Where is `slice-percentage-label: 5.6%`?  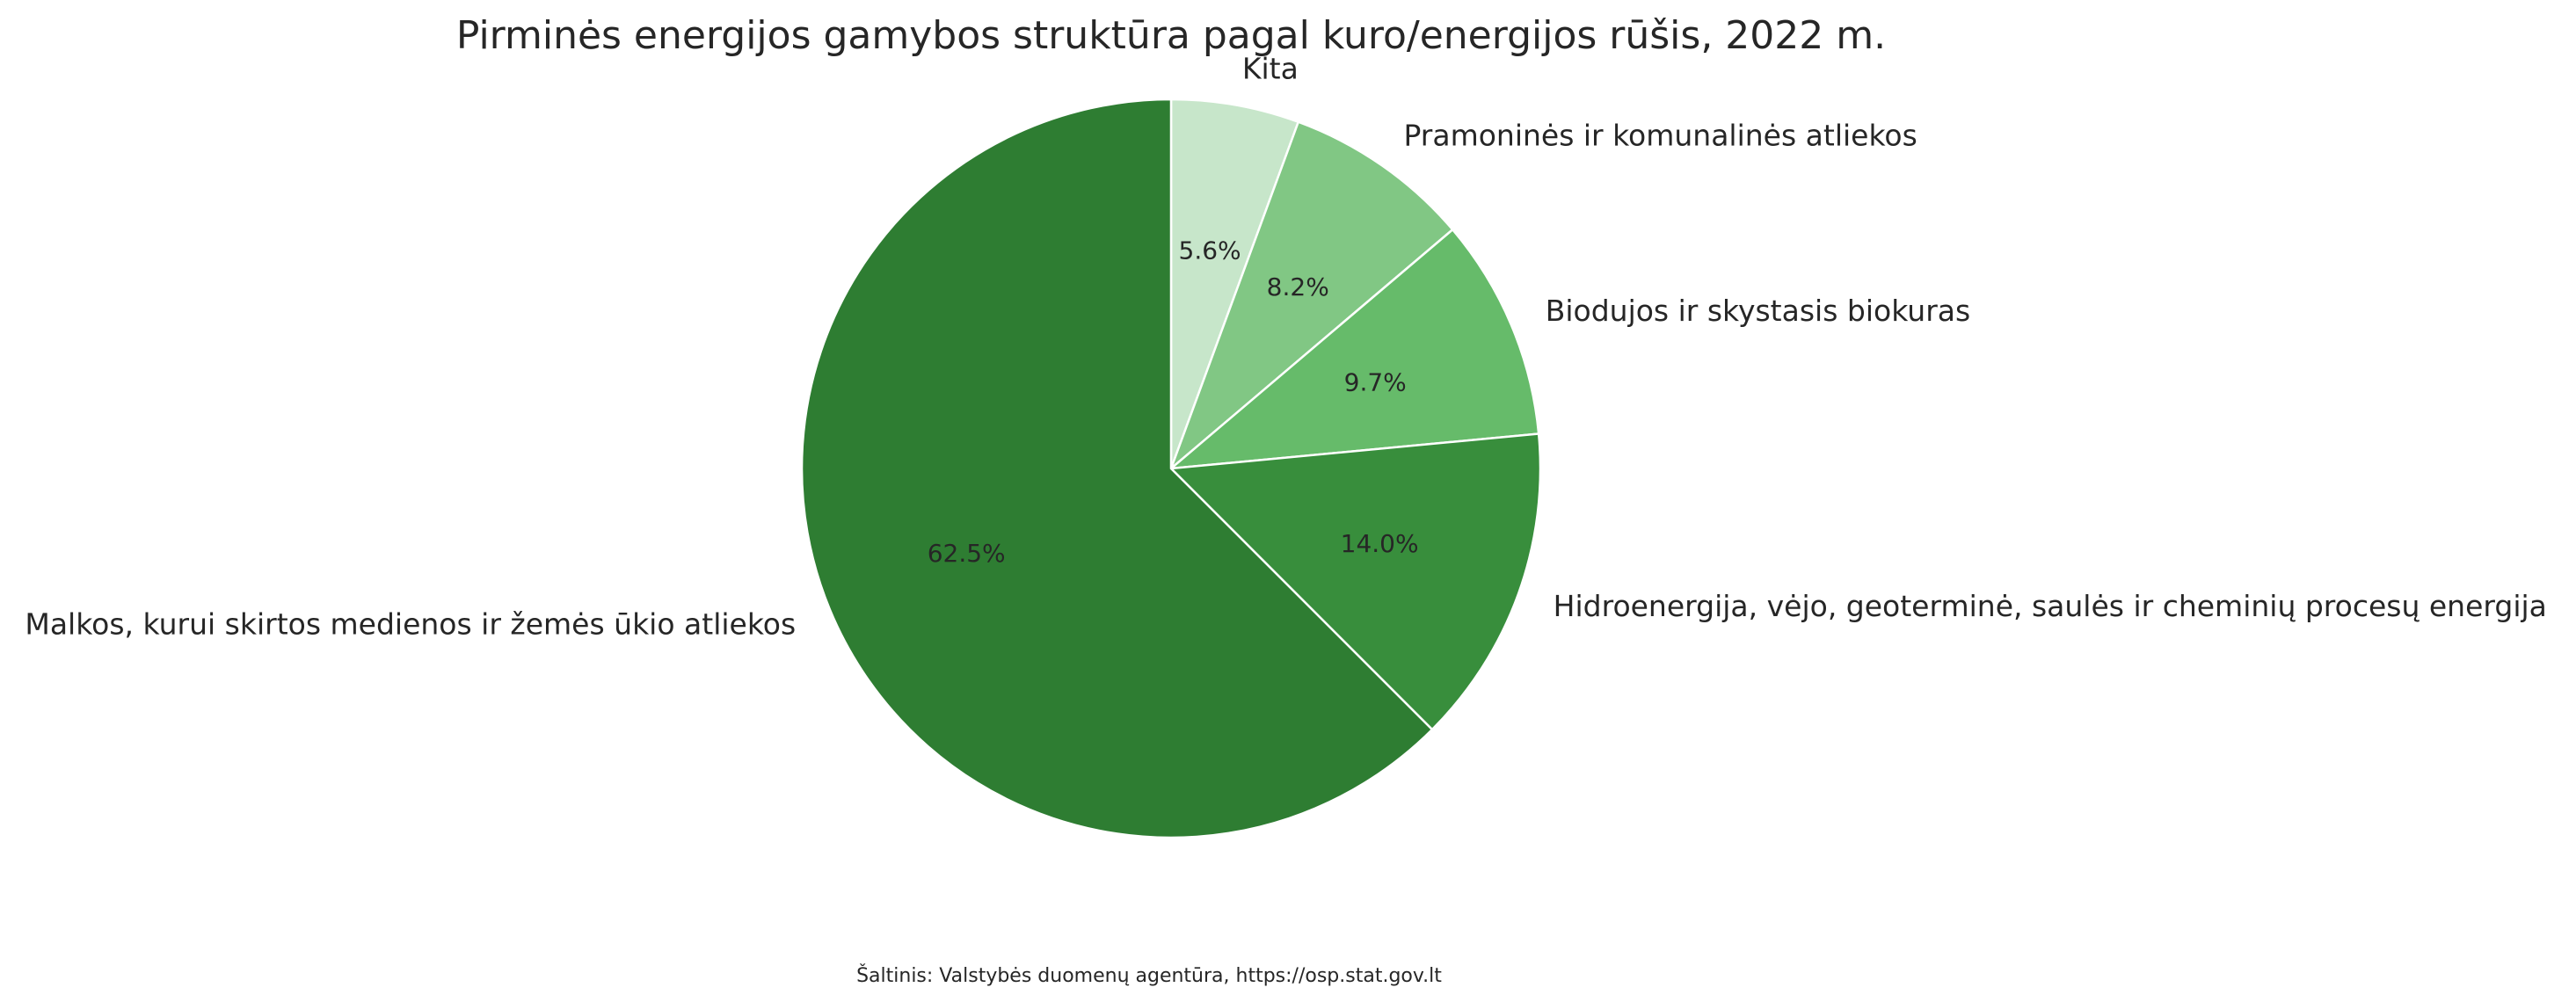
slice-percentage-label: 5.6% is located at coordinates (1210, 250).